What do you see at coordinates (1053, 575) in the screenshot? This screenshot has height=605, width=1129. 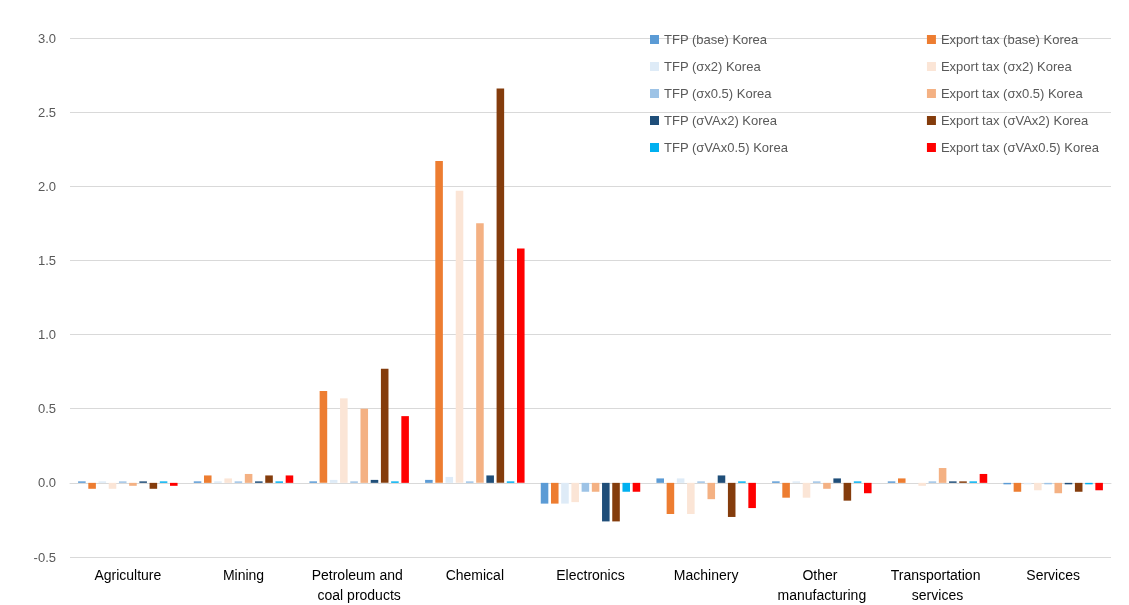 I see `x-tick-label: Services` at bounding box center [1053, 575].